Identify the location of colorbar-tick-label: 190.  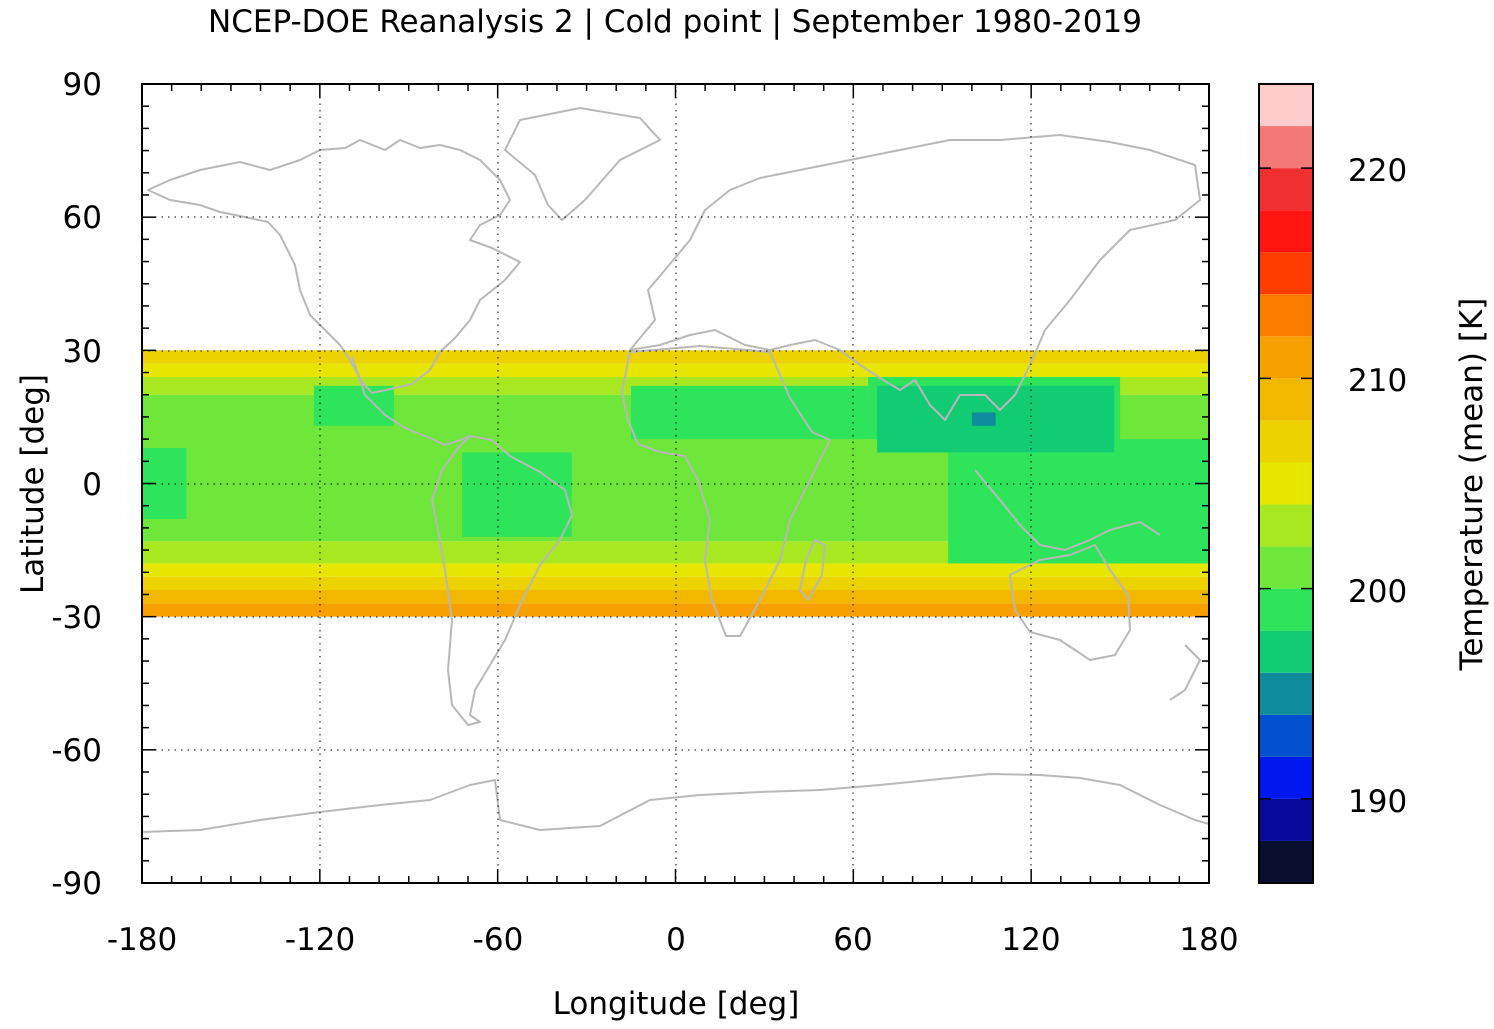
(1377, 802).